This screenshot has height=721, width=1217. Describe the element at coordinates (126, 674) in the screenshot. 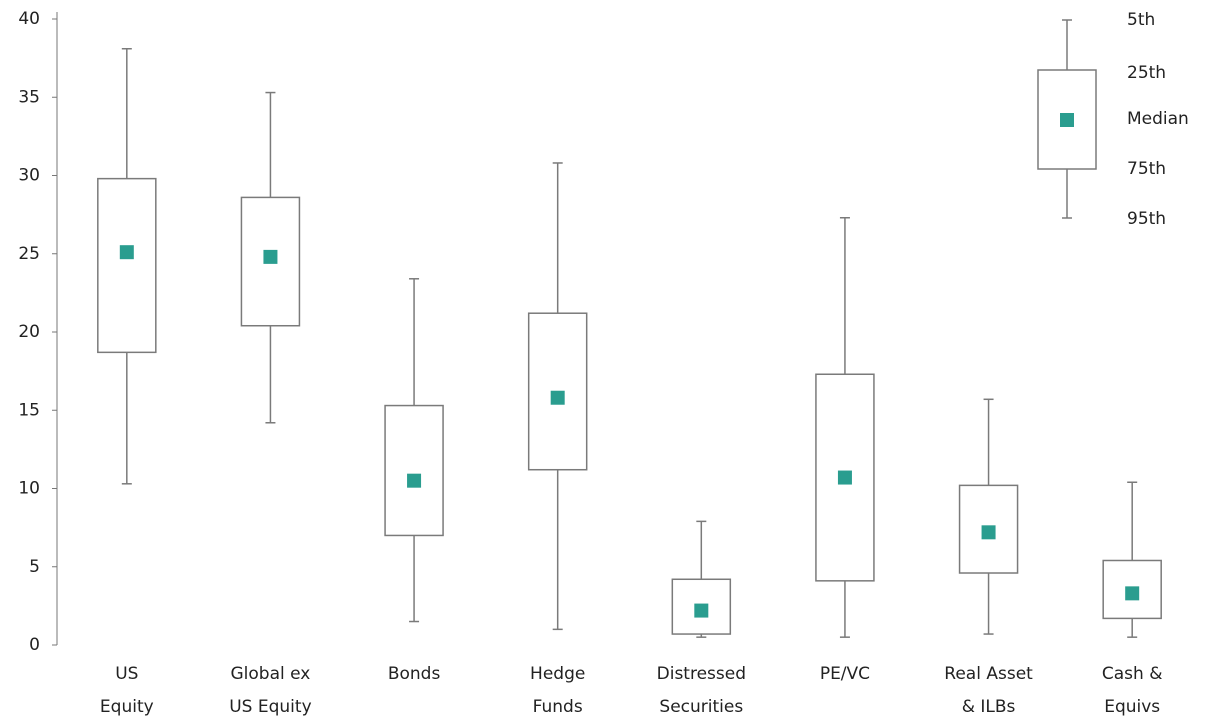

I see `x-tick-label: US` at that location.